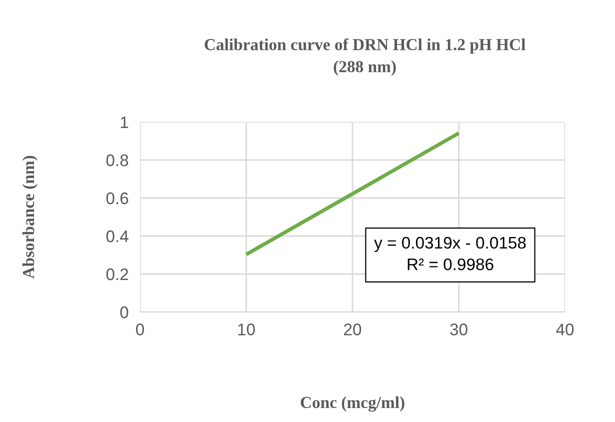 This screenshot has width=615, height=422. Describe the element at coordinates (246, 330) in the screenshot. I see `x-tick-label: 10` at that location.